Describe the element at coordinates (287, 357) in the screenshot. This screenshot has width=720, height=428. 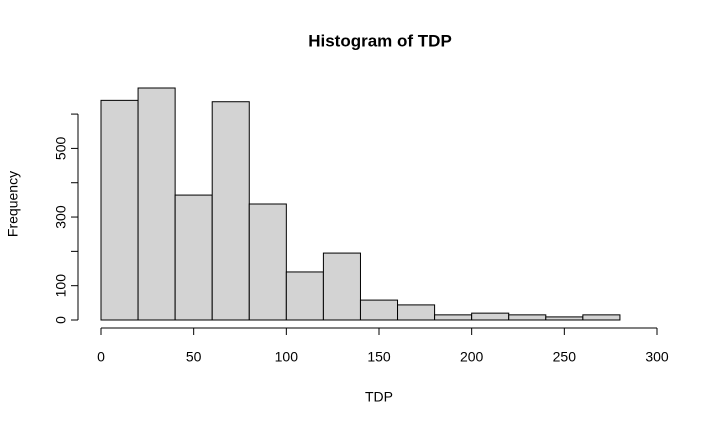
I see `x-tick-label: 100` at that location.